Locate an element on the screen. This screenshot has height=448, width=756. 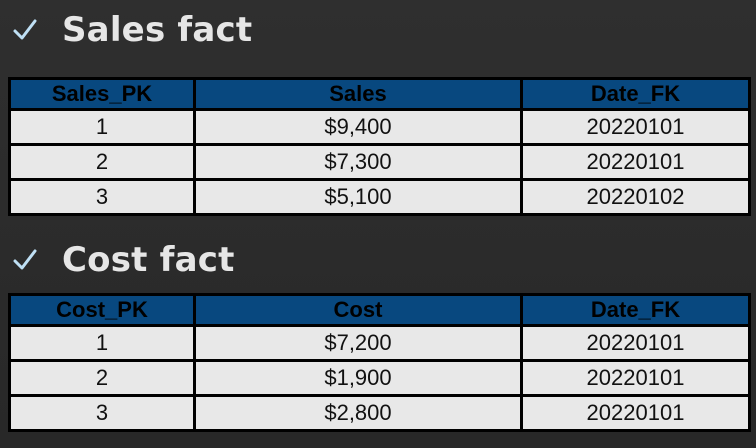
table-header-row: Sales_PK Sales Date_FK is located at coordinates (379, 94).